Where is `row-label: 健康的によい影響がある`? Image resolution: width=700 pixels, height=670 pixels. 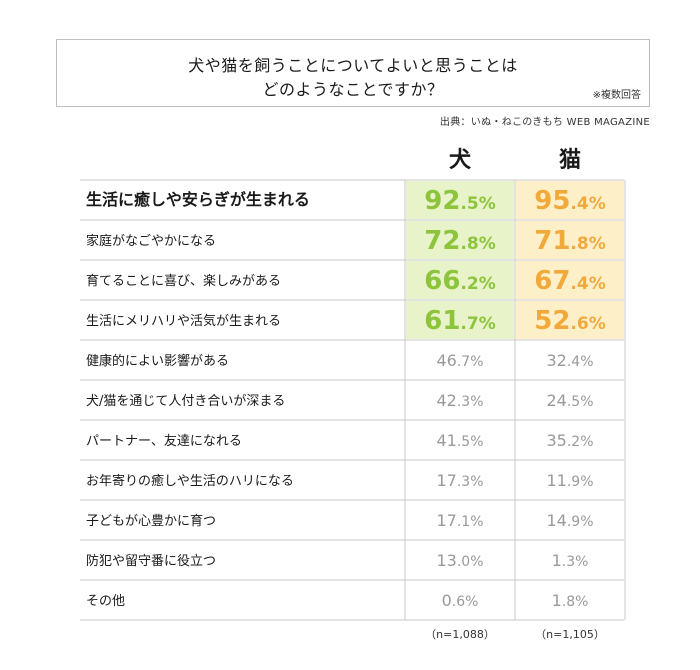 row-label: 健康的によい影響がある is located at coordinates (157, 361).